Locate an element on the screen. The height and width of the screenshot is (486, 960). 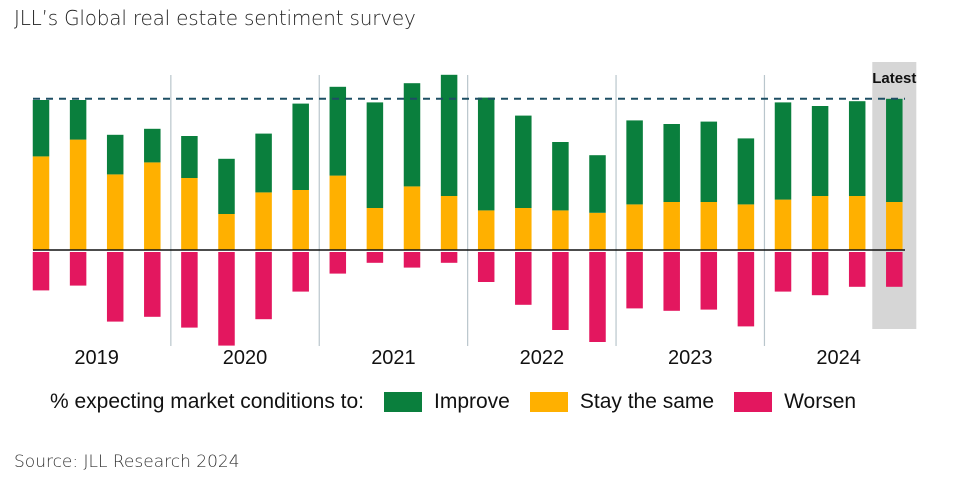
legend-swatch-improve is located at coordinates (403, 402).